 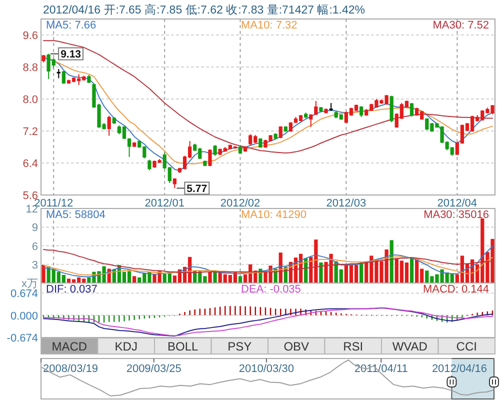 What do you see at coordinates (71, 54) in the screenshot?
I see `annotation: 9.13` at bounding box center [71, 54].